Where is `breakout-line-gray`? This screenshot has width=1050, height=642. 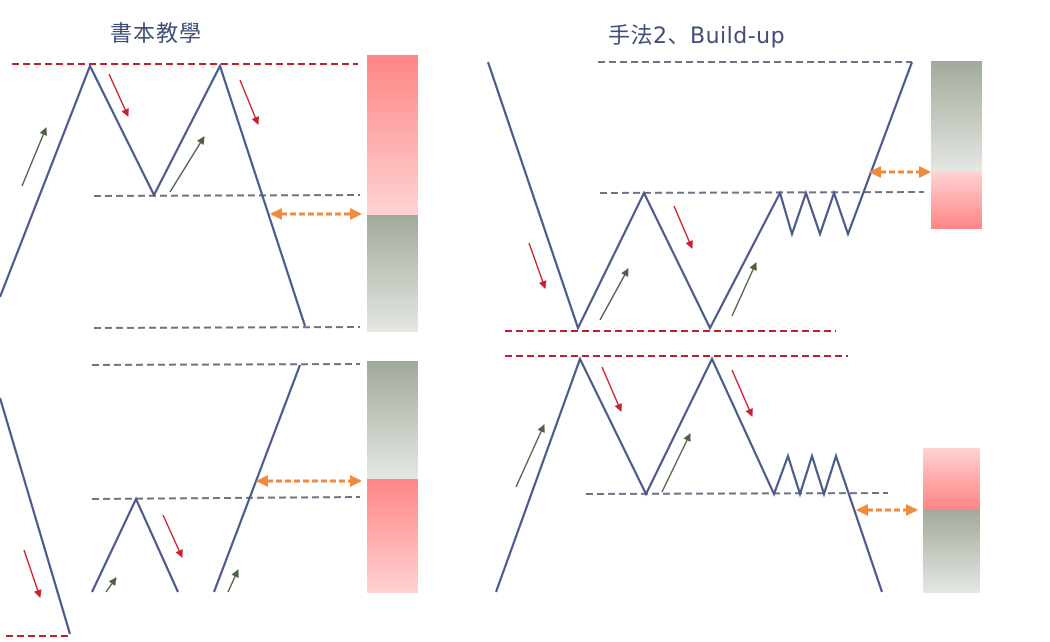
breakout-line-gray is located at coordinates (762, 192).